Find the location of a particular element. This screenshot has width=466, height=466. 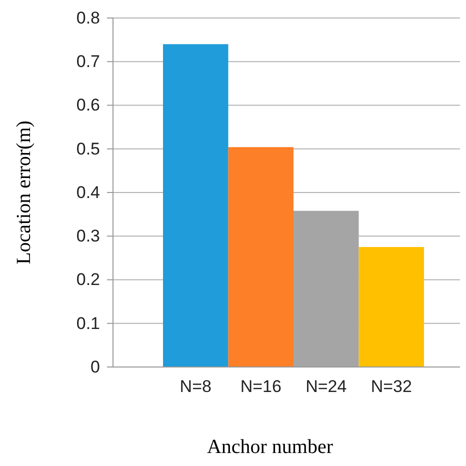

y-tick-label: 0.7 is located at coordinates (88, 62).